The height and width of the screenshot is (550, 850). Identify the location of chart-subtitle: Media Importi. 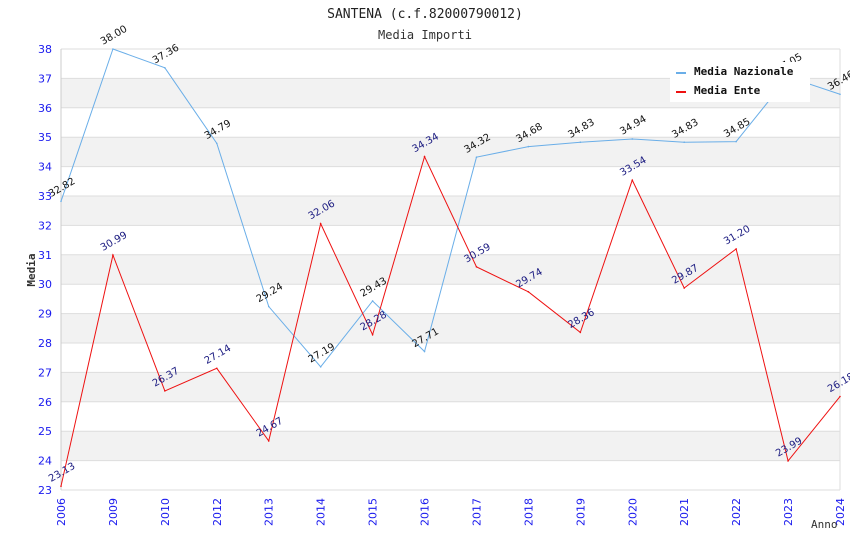
(425, 35).